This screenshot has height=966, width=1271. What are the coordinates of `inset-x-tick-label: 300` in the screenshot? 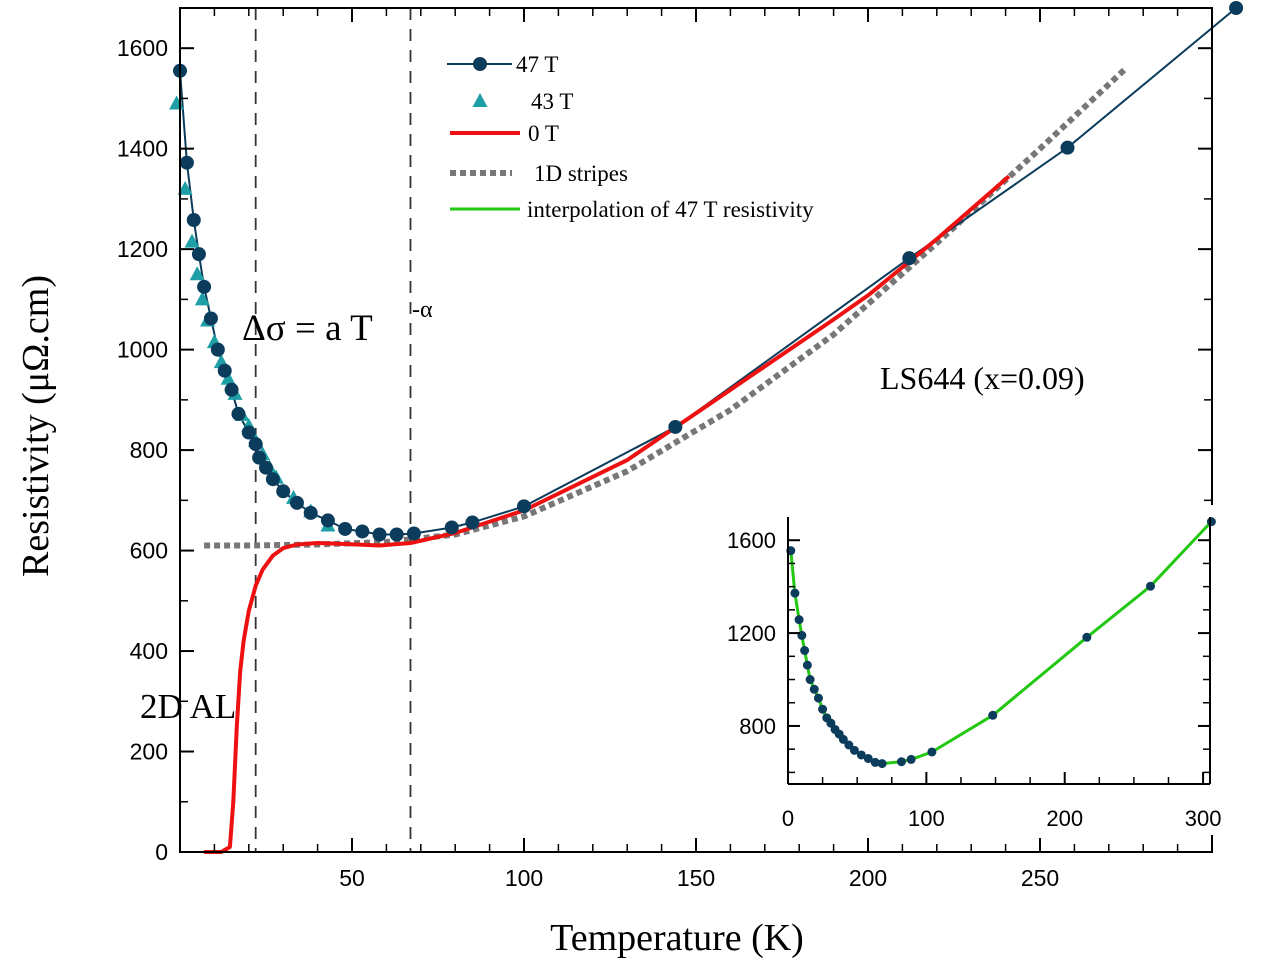 It's located at (1203, 818).